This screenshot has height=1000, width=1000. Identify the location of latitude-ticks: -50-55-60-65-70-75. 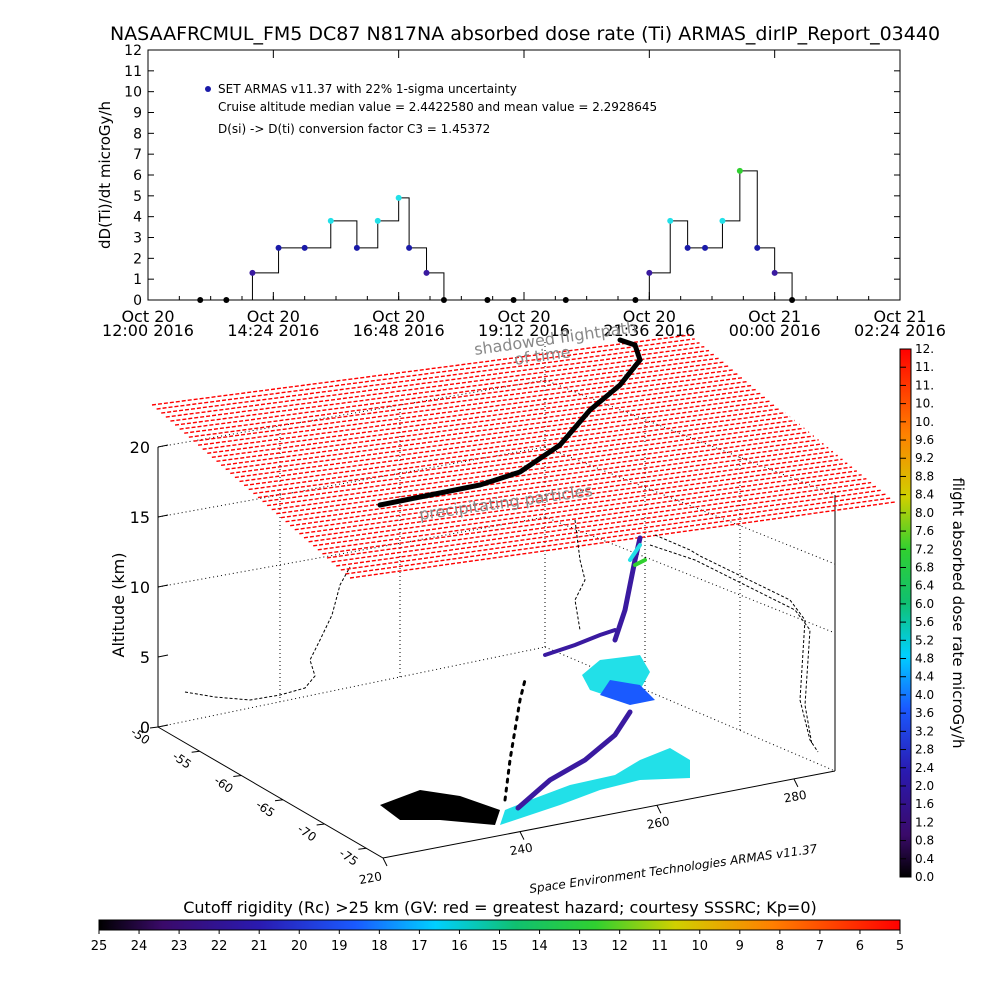
(247, 797).